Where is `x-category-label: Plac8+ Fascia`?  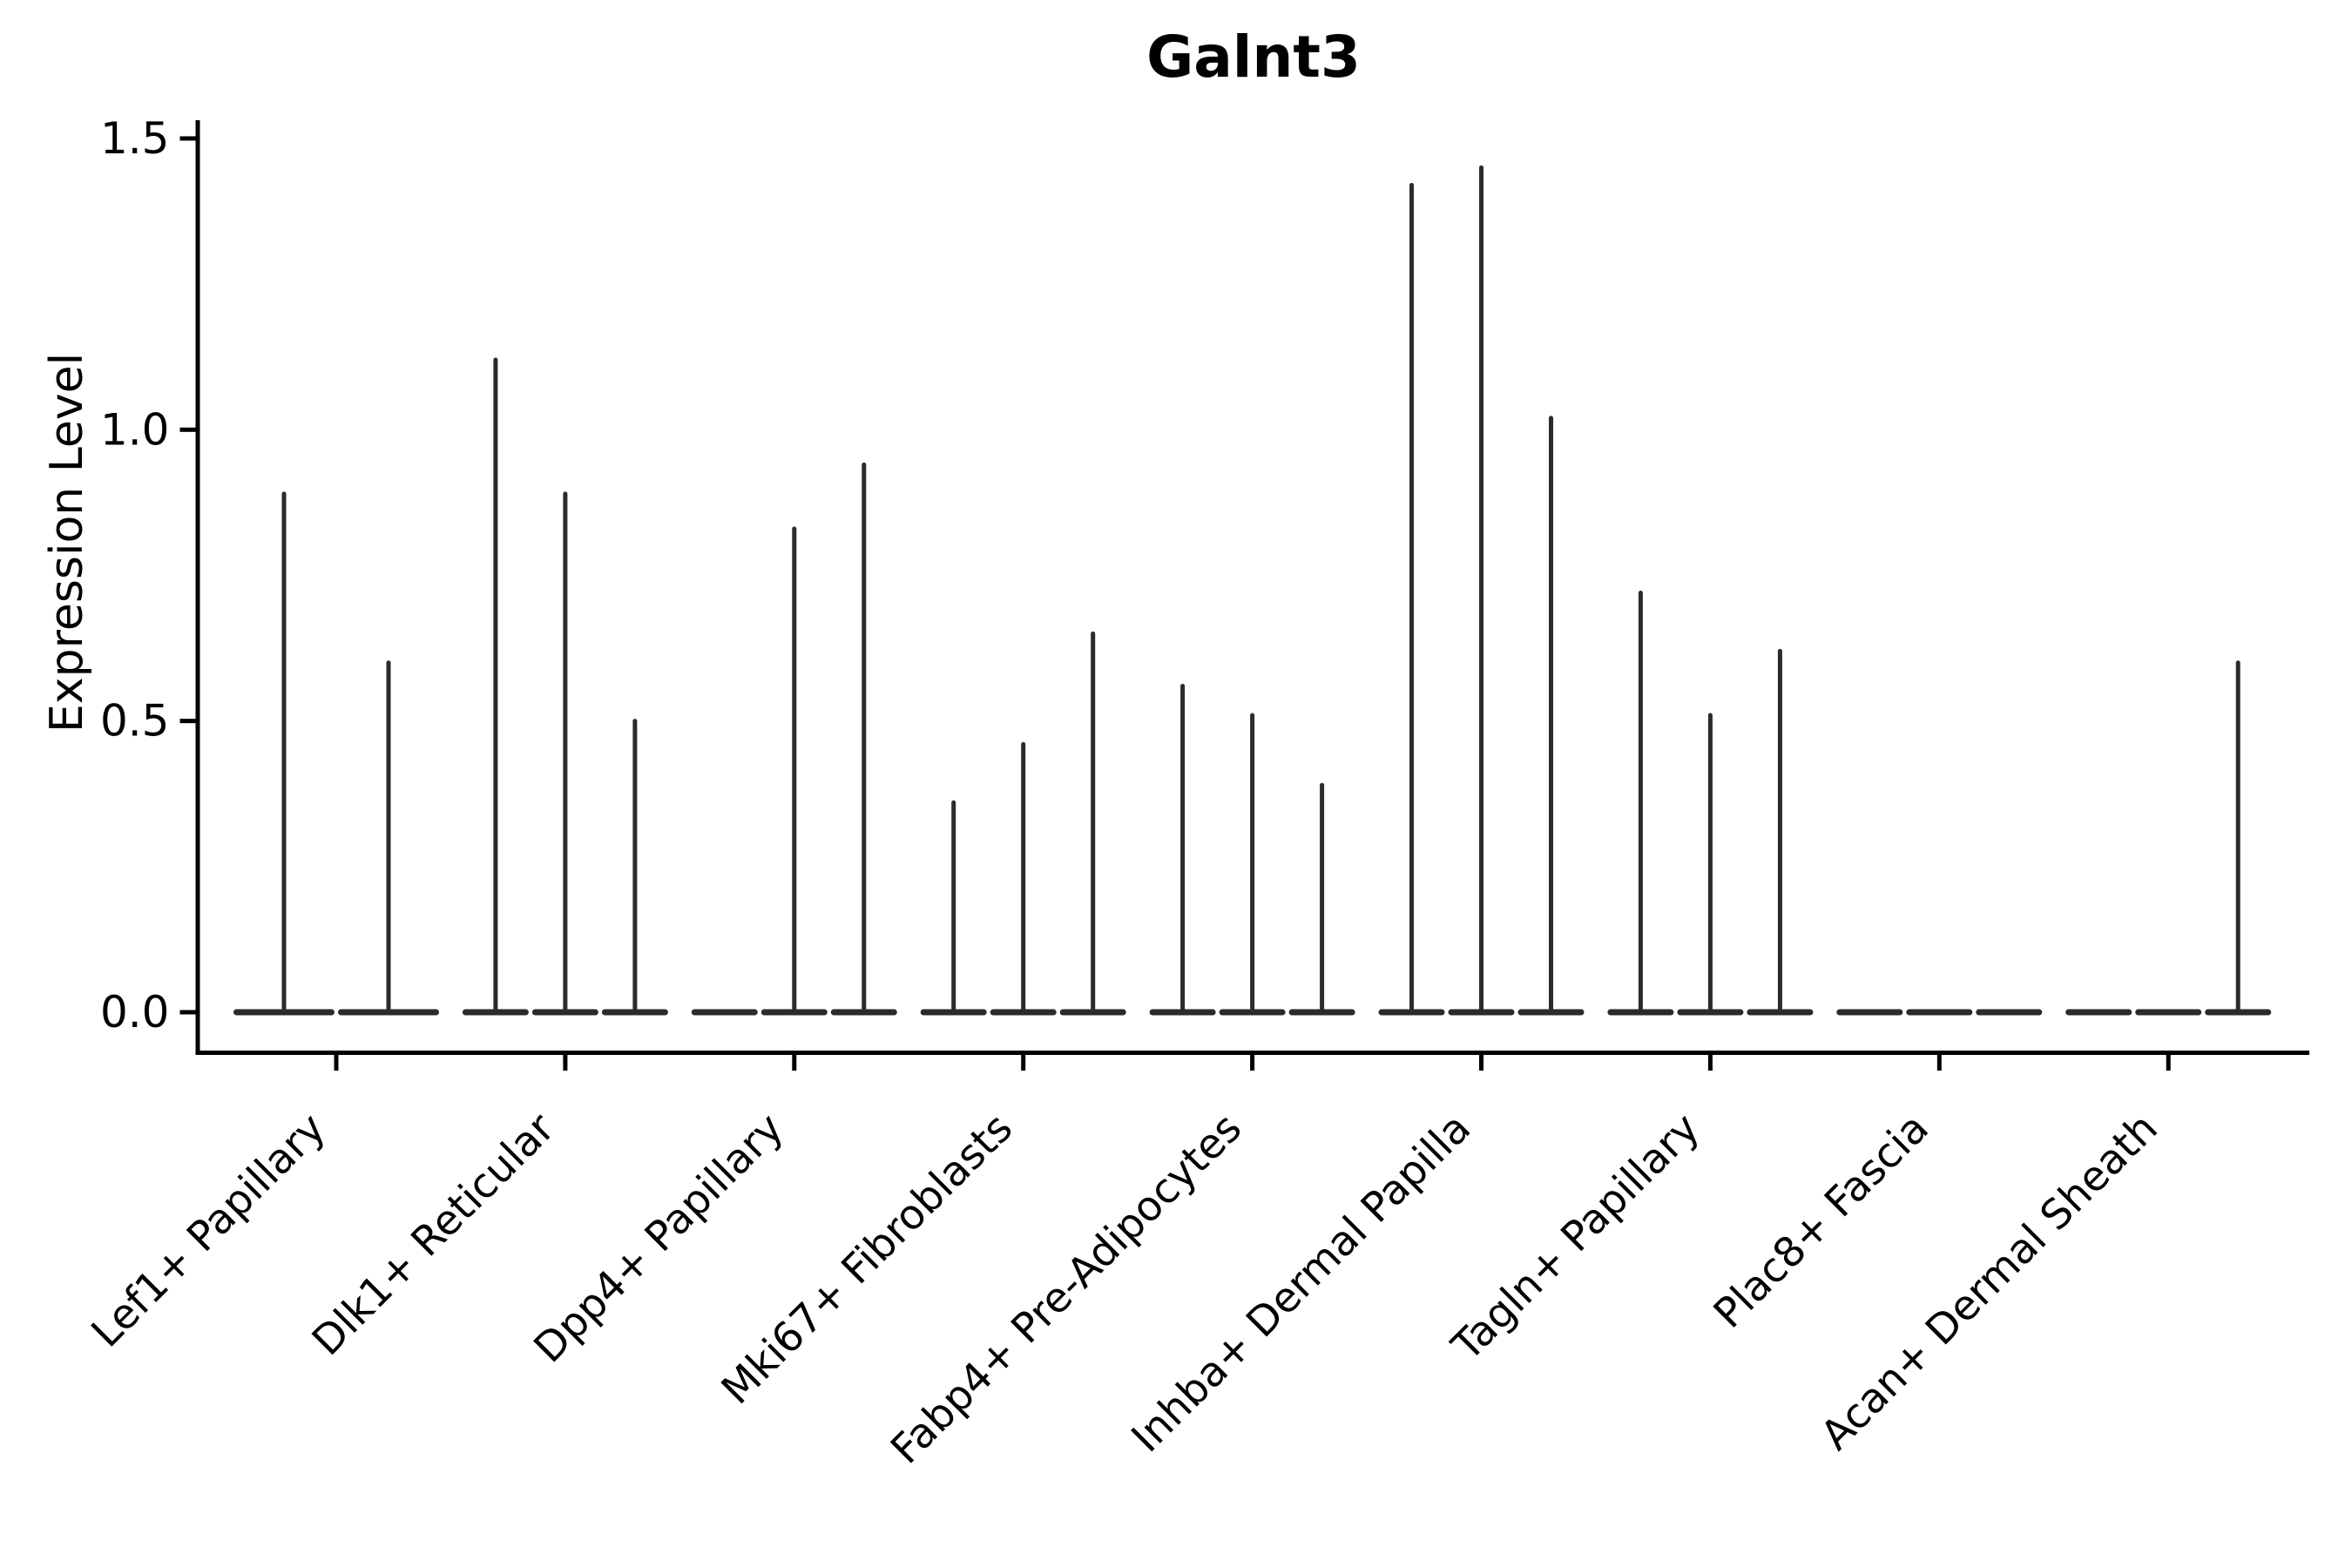 x-category-label: Plac8+ Fascia is located at coordinates (1821, 1221).